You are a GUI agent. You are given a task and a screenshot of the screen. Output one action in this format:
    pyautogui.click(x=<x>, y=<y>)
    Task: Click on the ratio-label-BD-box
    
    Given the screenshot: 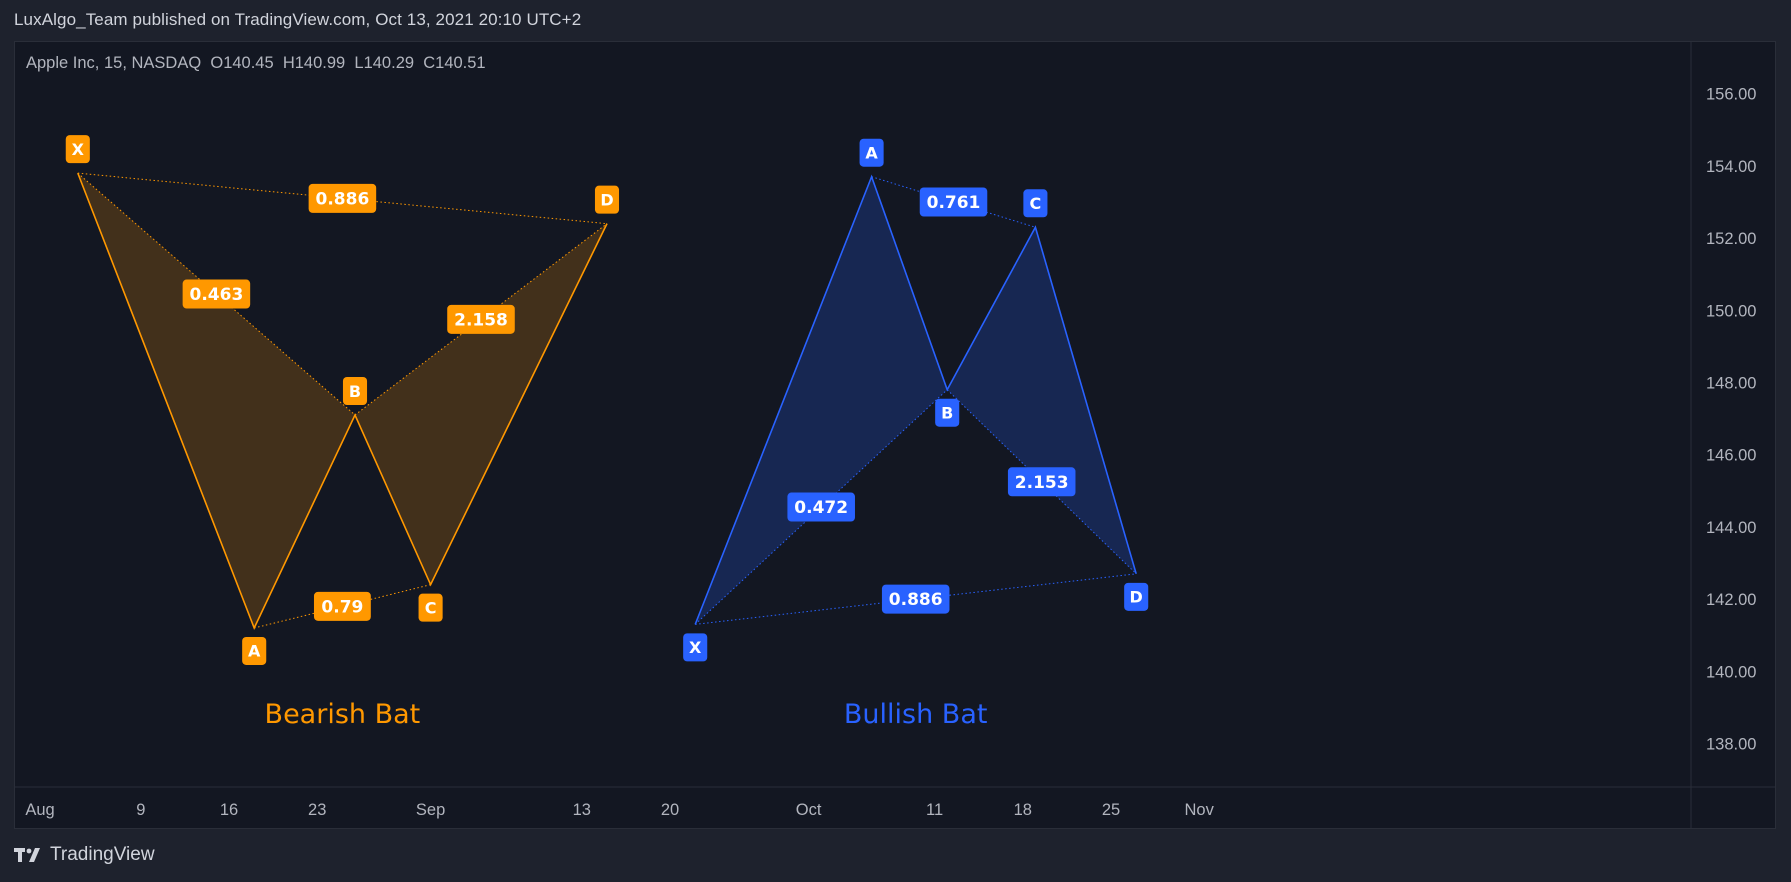 What is the action you would take?
    pyautogui.click(x=481, y=319)
    